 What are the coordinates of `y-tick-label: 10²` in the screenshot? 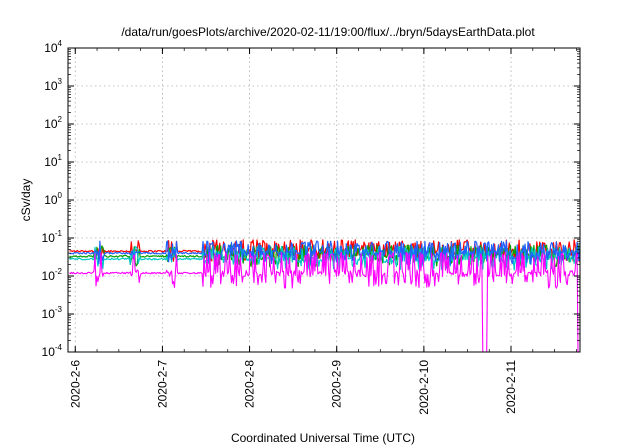 It's located at (53, 123).